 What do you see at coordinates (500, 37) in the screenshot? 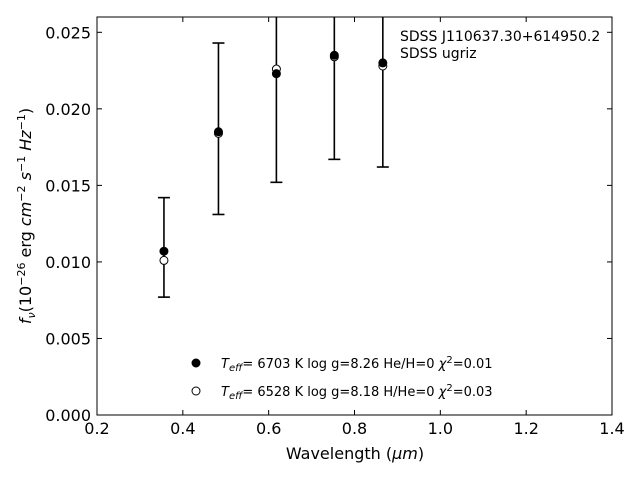
I see `annotation-object-name: SDSS J110637.30+614950.2` at bounding box center [500, 37].